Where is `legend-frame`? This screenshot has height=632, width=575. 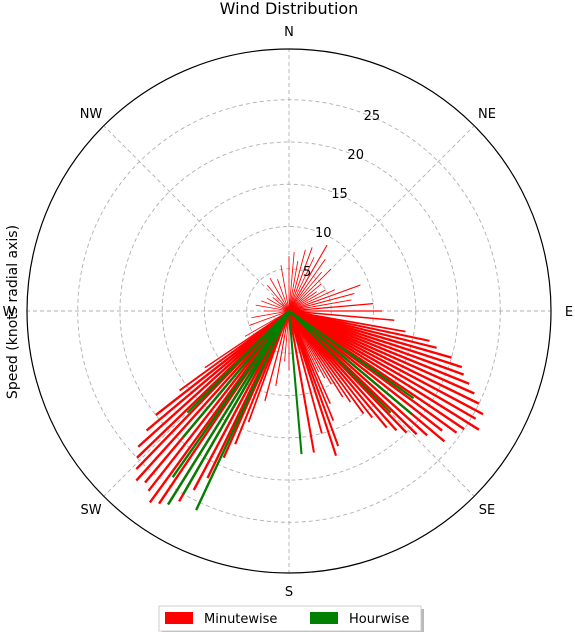 legend-frame is located at coordinates (290, 618).